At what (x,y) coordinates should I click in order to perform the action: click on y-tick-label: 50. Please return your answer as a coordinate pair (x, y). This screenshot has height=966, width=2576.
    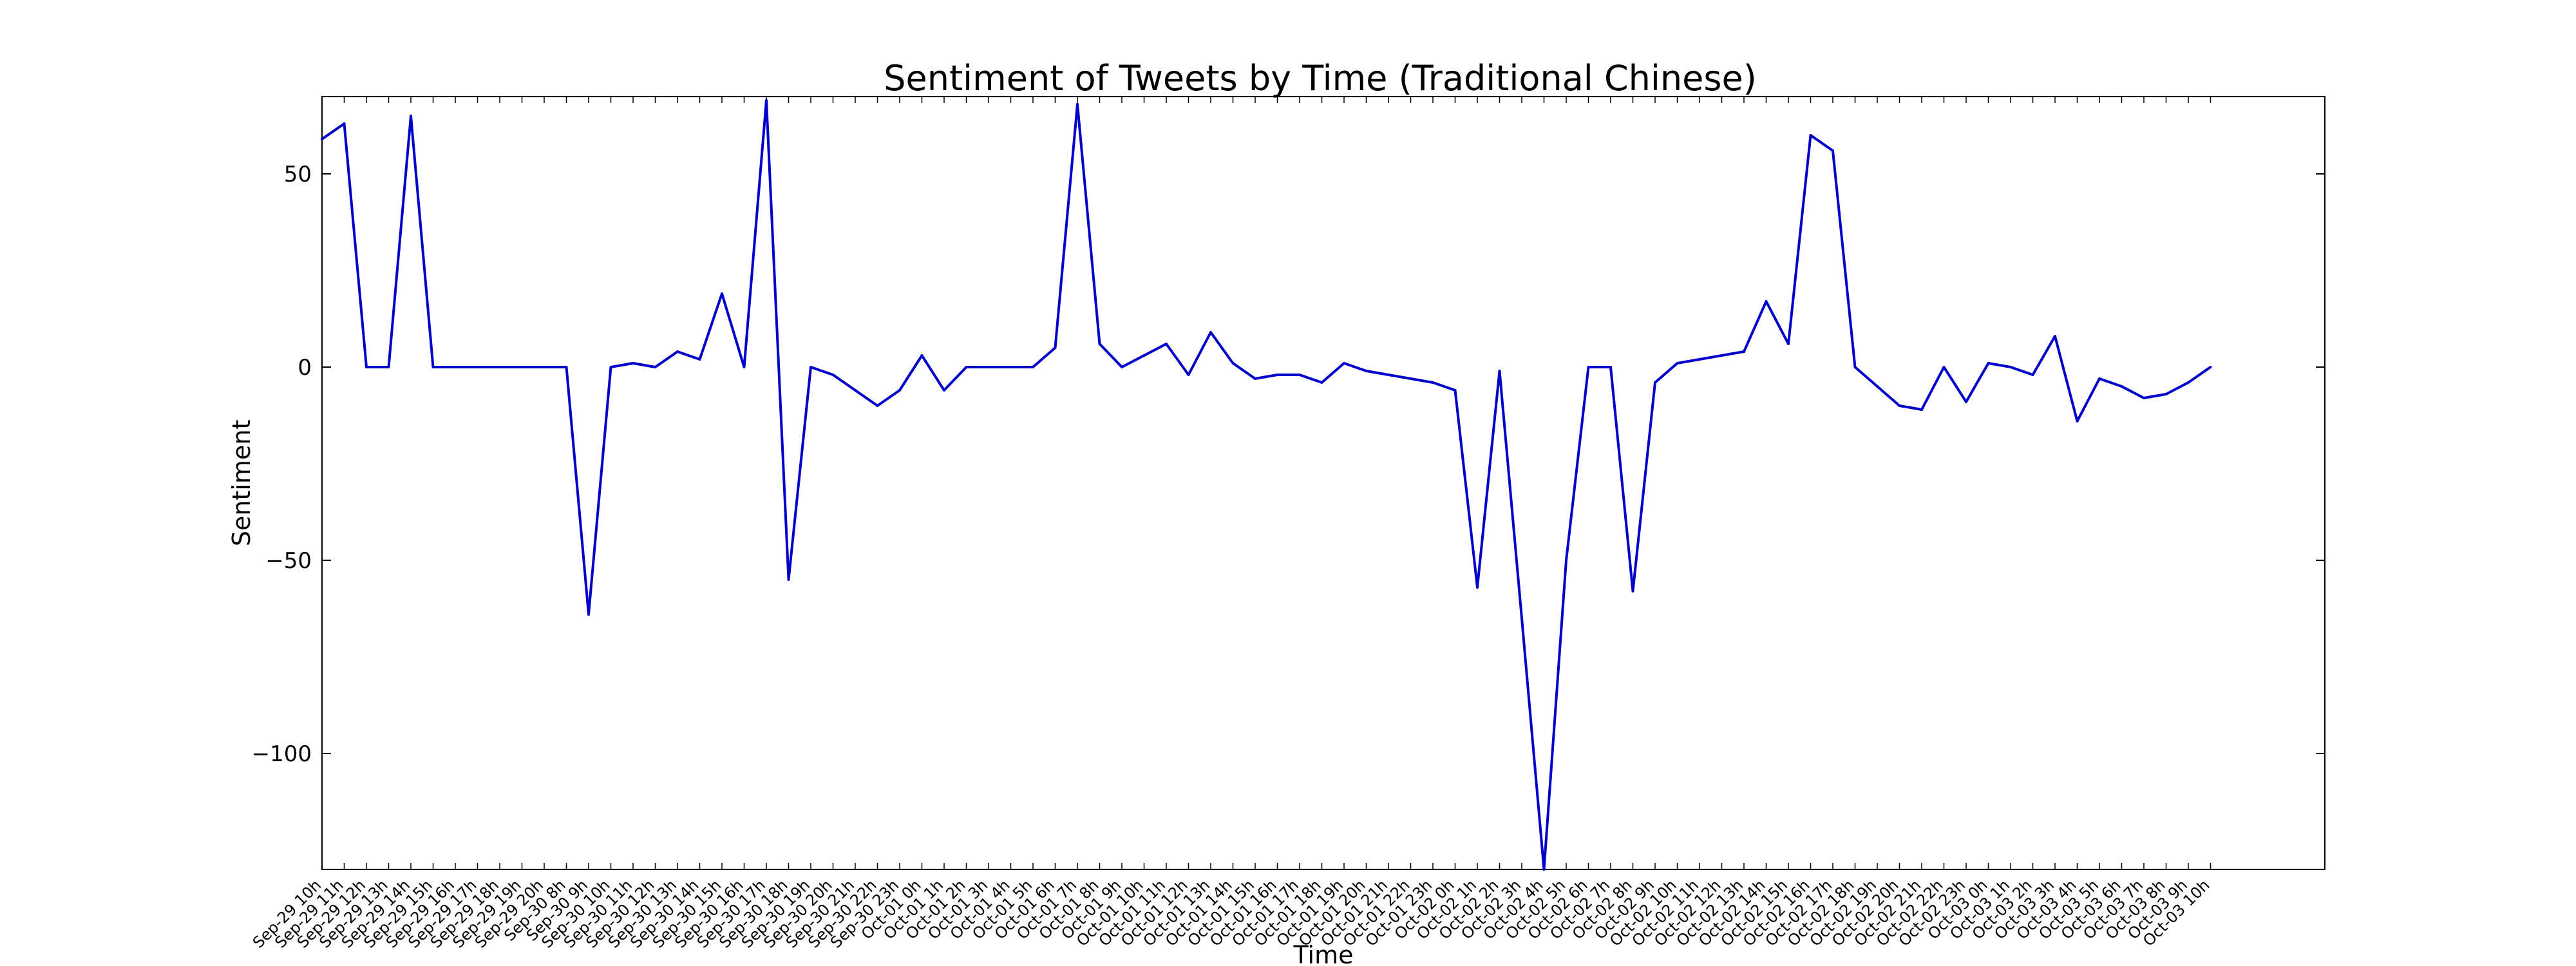
    Looking at the image, I should click on (298, 175).